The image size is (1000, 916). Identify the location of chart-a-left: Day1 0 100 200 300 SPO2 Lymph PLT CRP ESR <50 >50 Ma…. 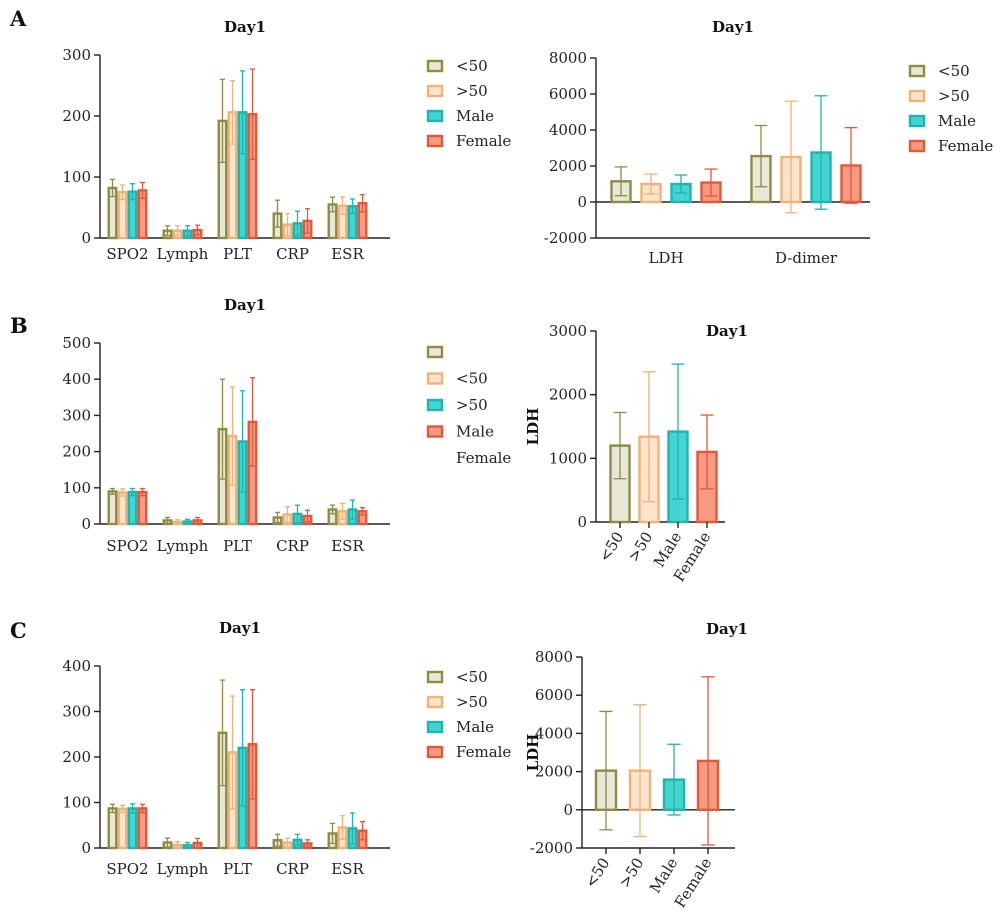
(286, 140).